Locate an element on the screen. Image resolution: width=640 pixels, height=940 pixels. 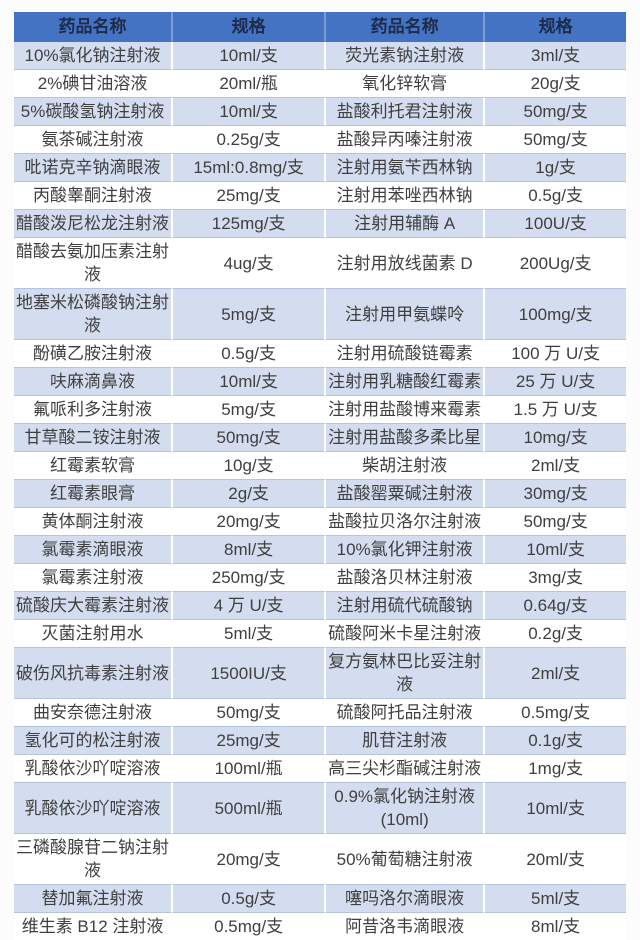
spec-cell: 500ml/瓶 is located at coordinates (250, 808).